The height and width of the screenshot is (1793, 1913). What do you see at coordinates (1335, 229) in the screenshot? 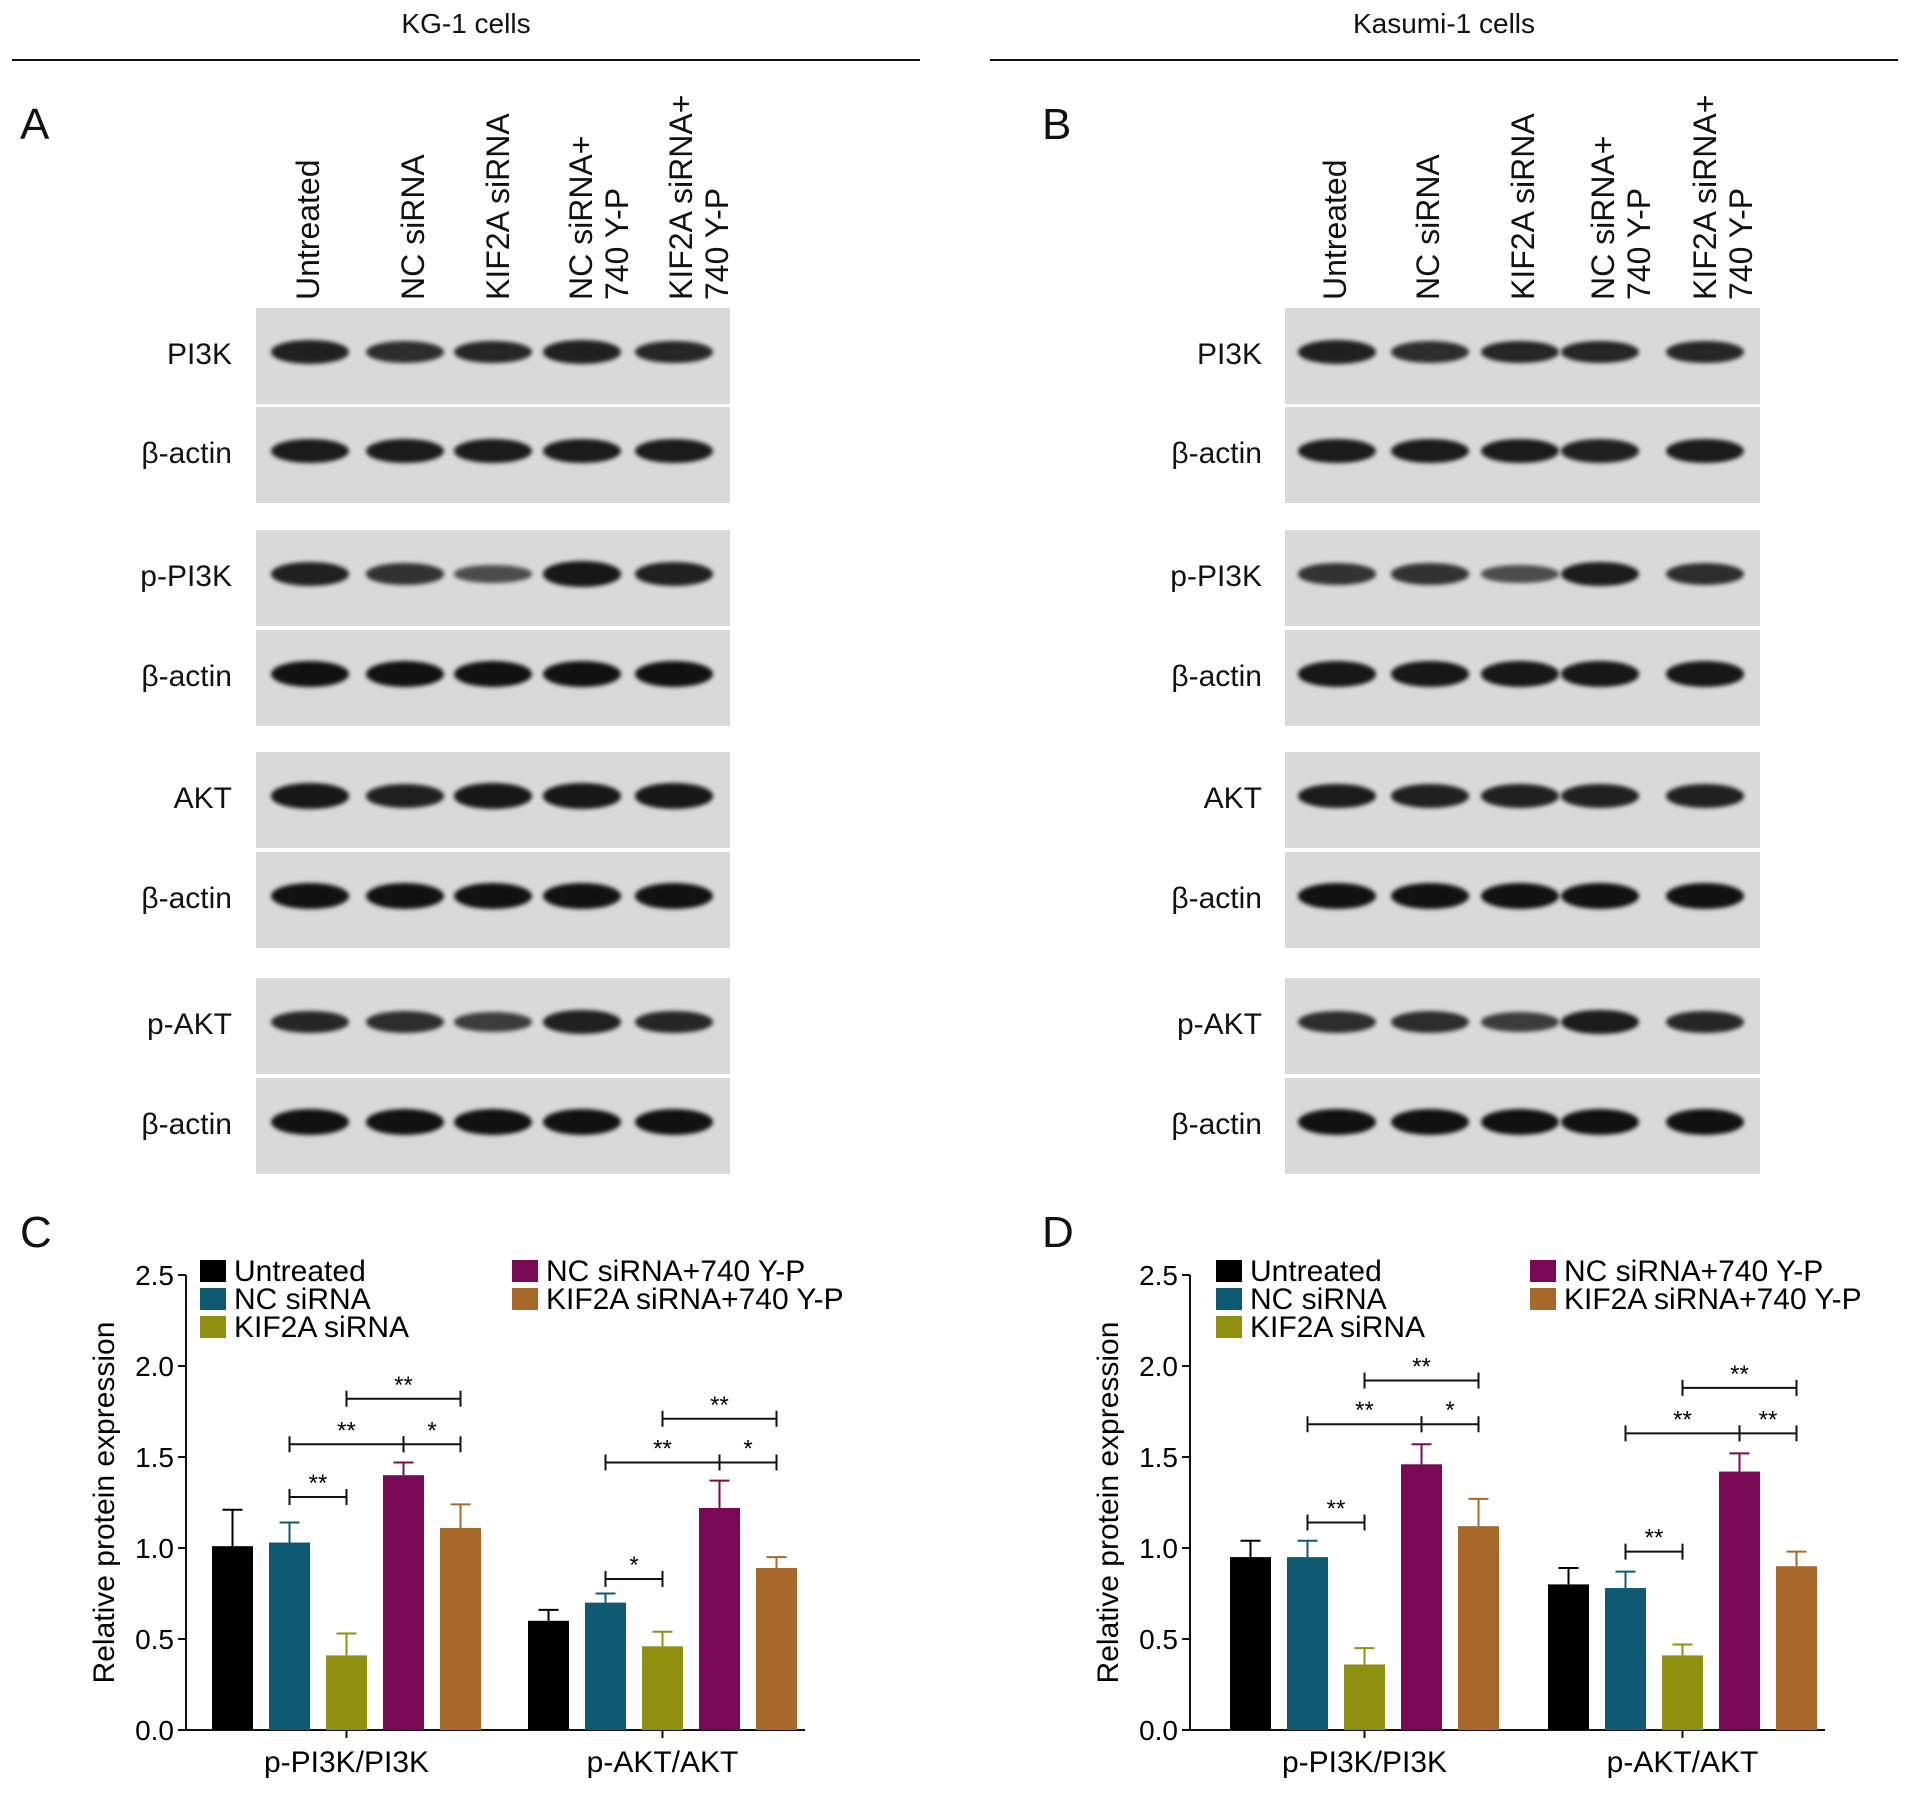
I see `lane-label: Untreated` at bounding box center [1335, 229].